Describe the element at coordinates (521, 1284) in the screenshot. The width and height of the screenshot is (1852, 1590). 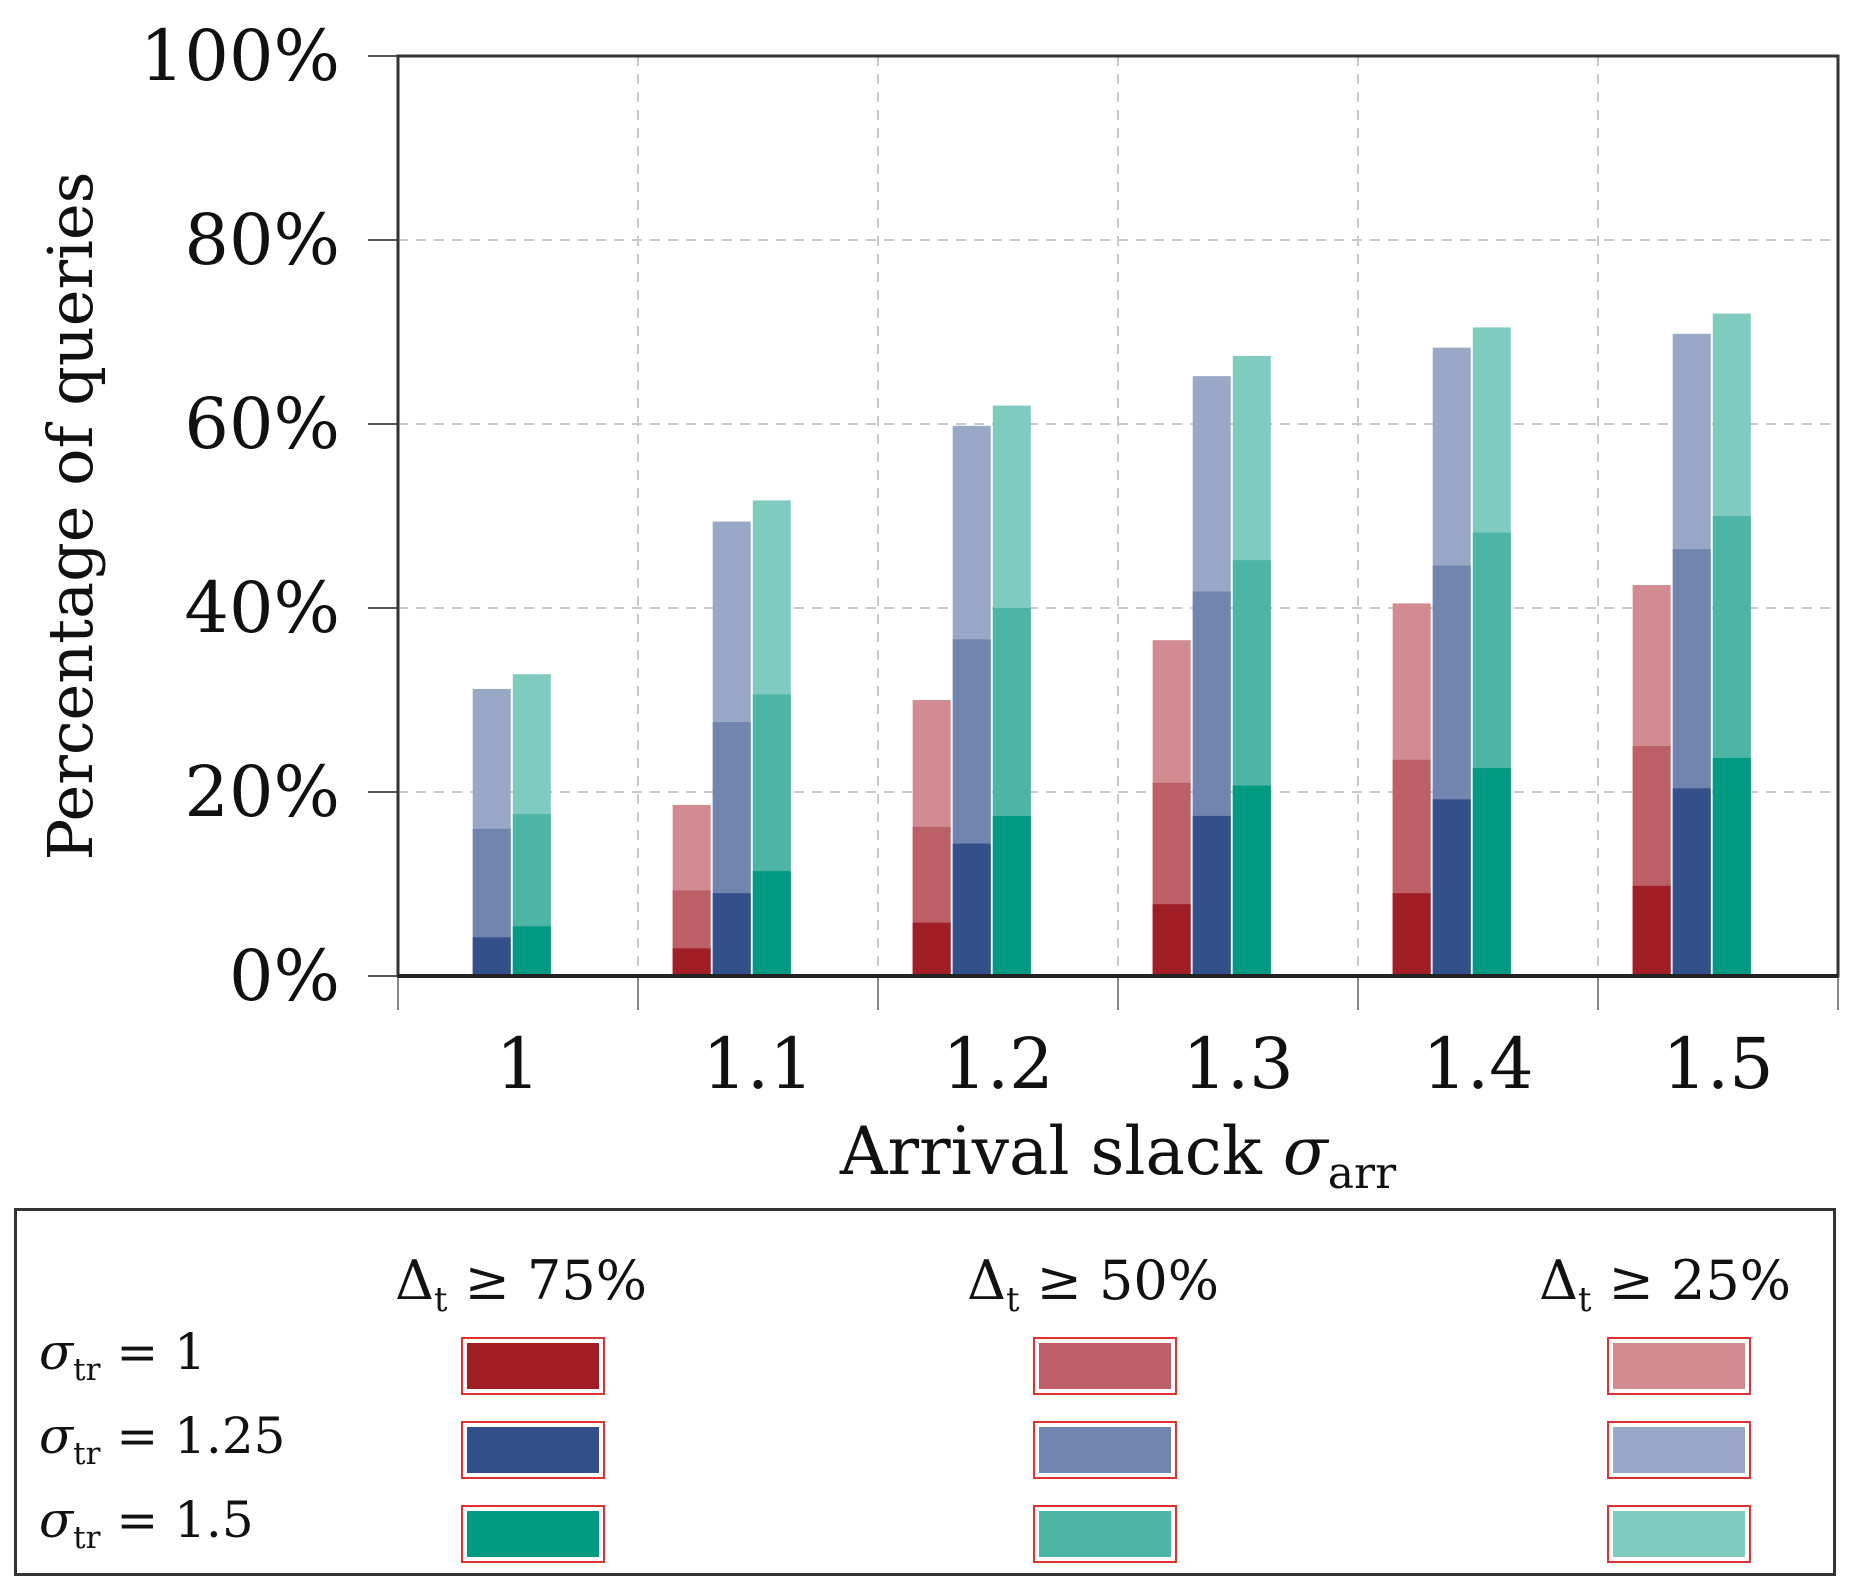
I see `legend-header-75: Δt ≥ 75%` at that location.